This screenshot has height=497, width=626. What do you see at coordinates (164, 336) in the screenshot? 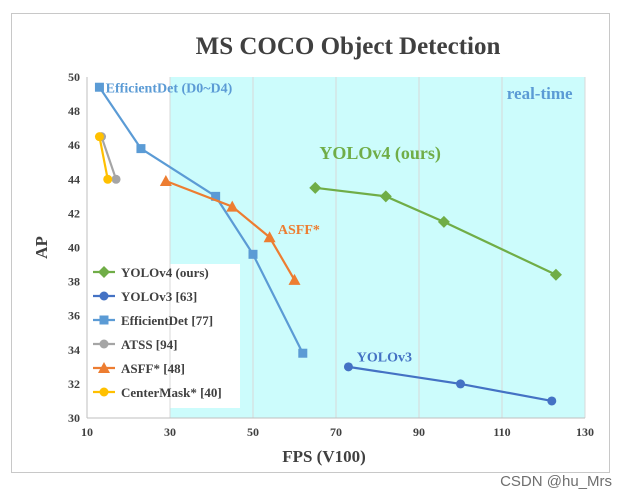
I see `legend-box` at bounding box center [164, 336].